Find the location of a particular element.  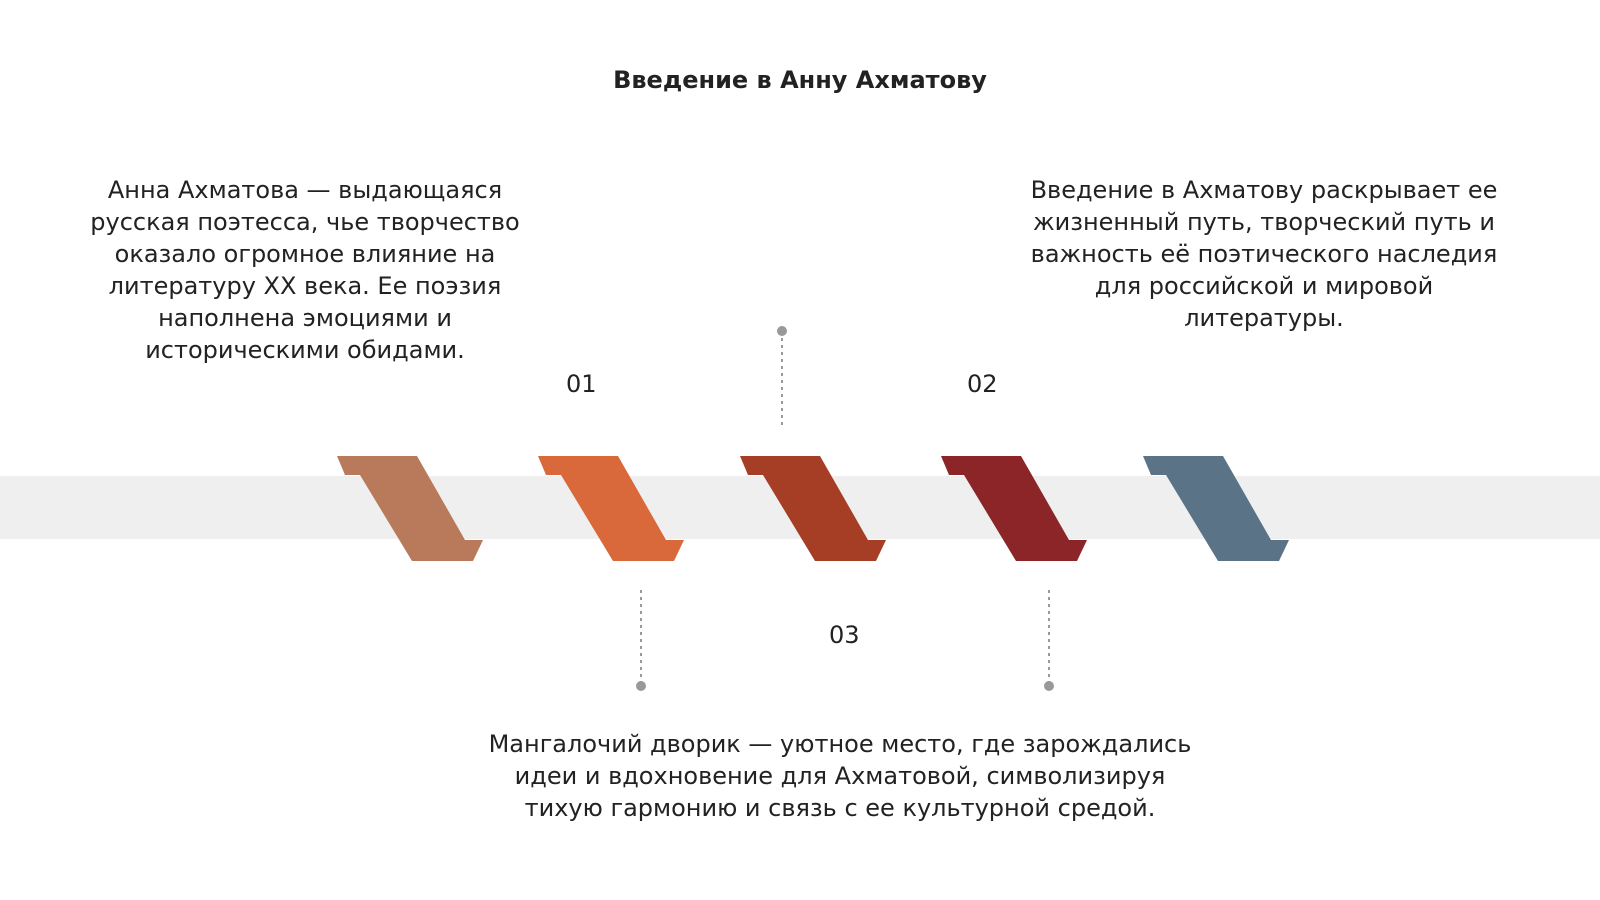

step-number: 01 is located at coordinates (581, 384).